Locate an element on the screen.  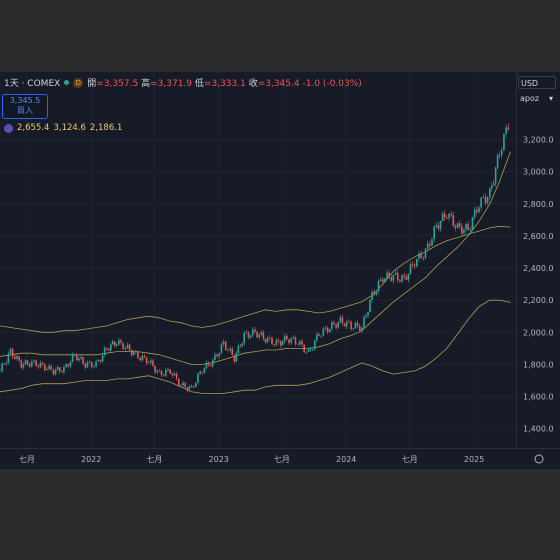
price-tick-label: 1,400.0 is located at coordinates (538, 429).